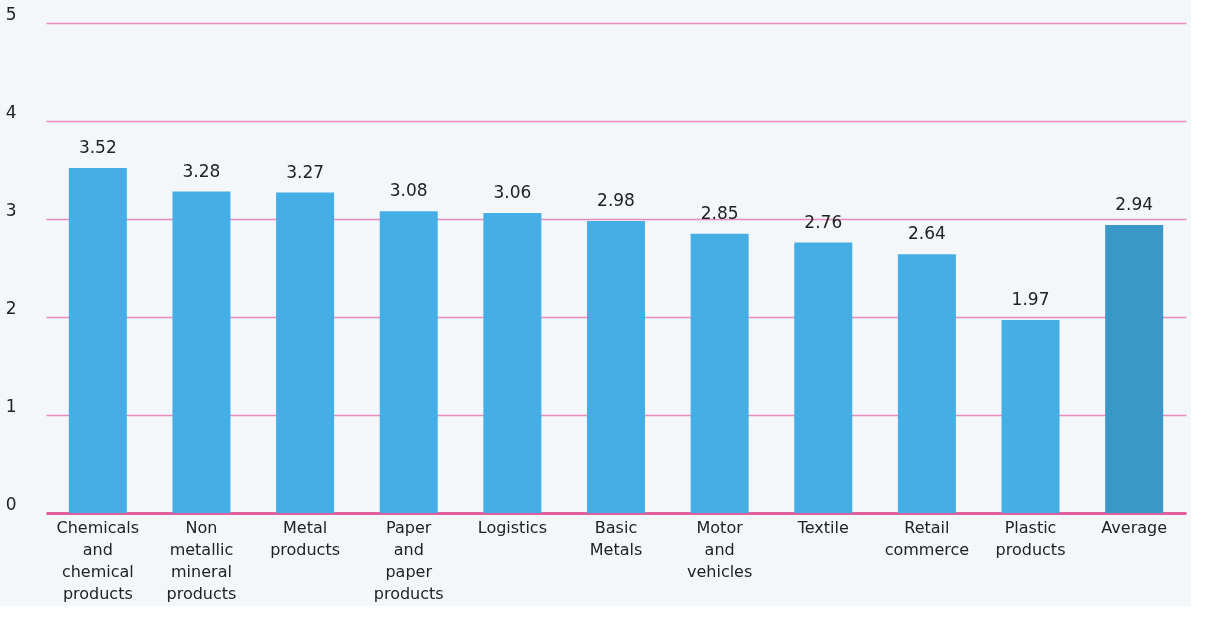  Describe the element at coordinates (201, 560) in the screenshot. I see `x-tick-label: Non metallic mineral products` at that location.